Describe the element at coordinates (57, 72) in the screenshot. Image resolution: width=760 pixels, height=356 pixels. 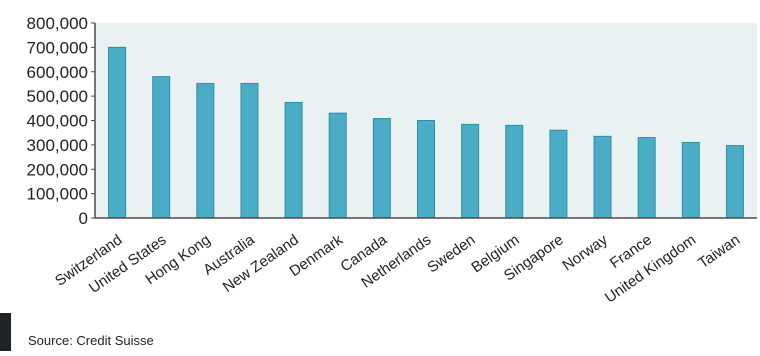
I see `y-tick-label: 600,000` at that location.